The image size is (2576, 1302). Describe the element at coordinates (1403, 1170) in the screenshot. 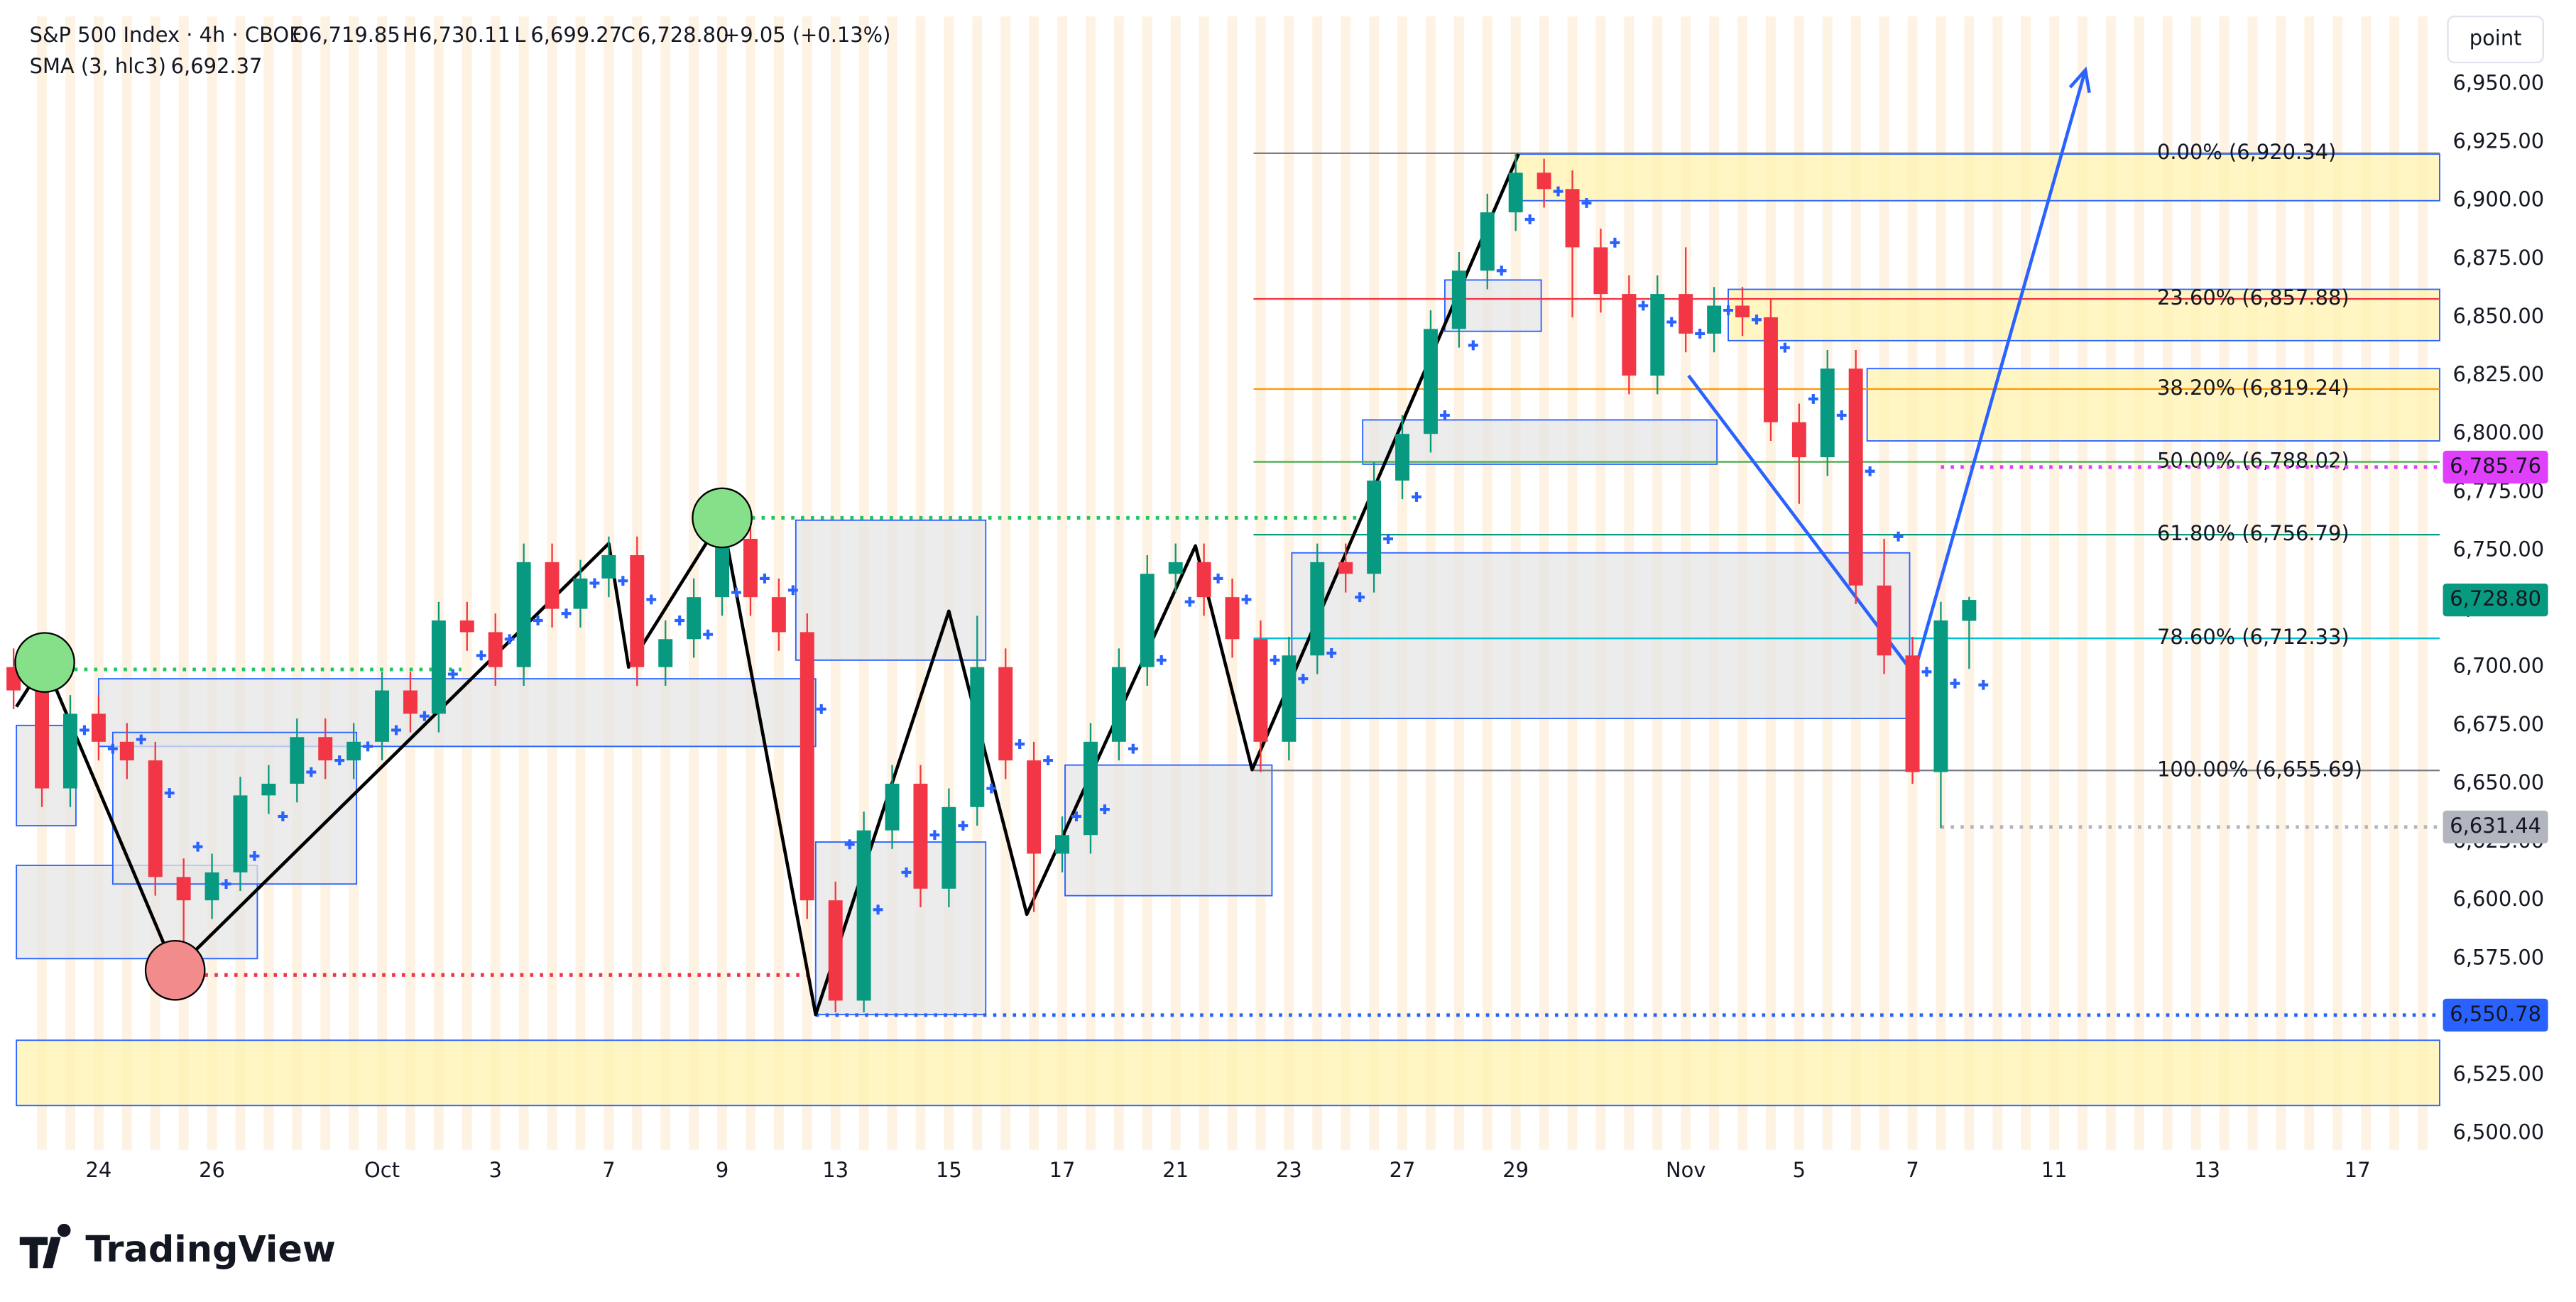

I see `x-tick-label: 27` at that location.